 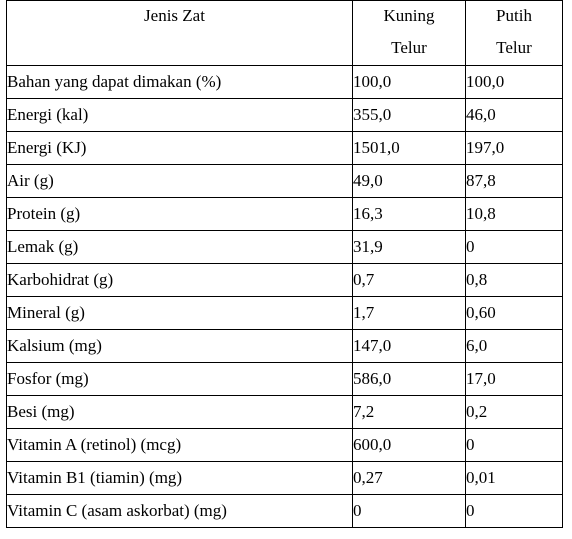 What do you see at coordinates (179, 445) in the screenshot?
I see `nutrient-label: Vitamin A (retinol) (mcg)` at bounding box center [179, 445].